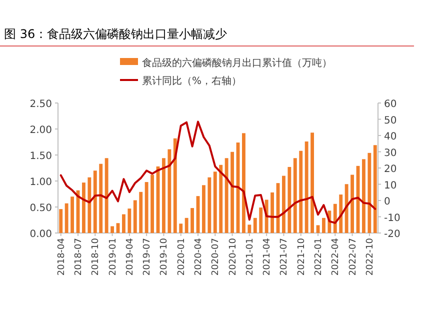  I want to click on x-tick-label: 2020-04, so click(199, 257).